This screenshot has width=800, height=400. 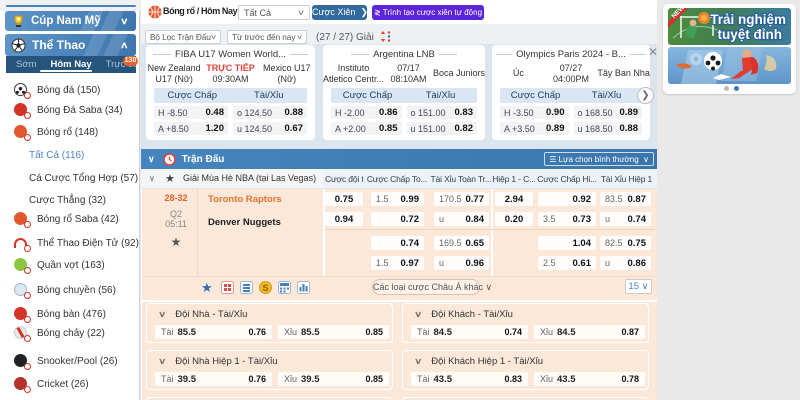 I want to click on svg-text: tuyệt đỉnh, so click(x=750, y=34).